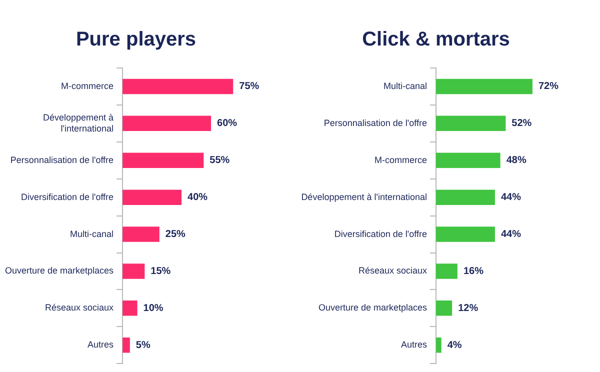 This screenshot has width=600, height=372. I want to click on chart-title: Click & mortars, so click(436, 39).